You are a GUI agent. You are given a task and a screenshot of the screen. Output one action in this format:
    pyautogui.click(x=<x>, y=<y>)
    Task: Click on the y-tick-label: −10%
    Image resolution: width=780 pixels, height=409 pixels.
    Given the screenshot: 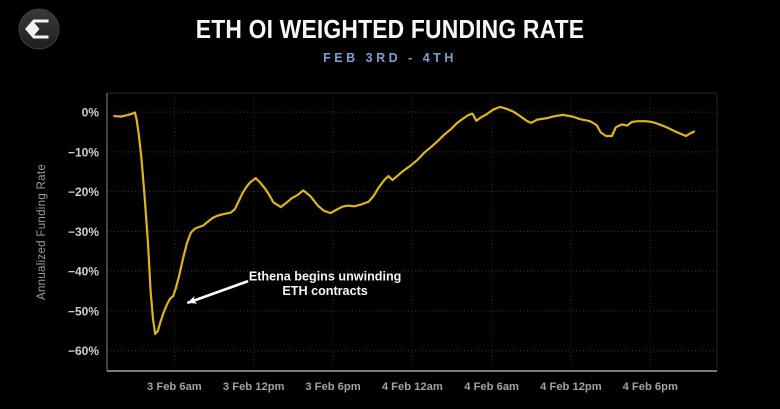 What is the action you would take?
    pyautogui.click(x=83, y=152)
    